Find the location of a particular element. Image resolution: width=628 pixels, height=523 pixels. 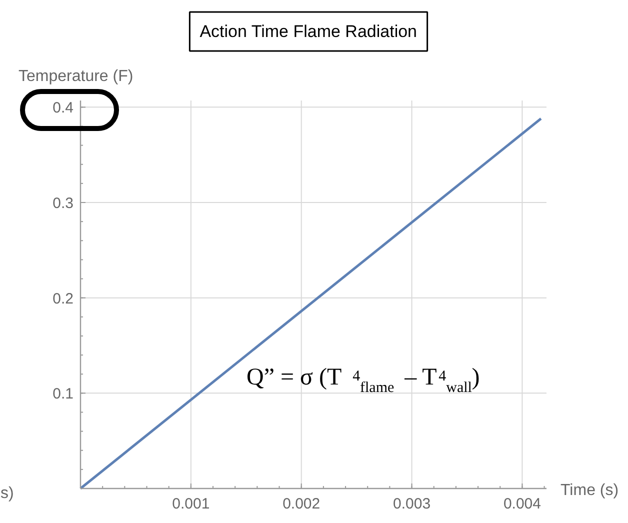

chart-title: Action Time Flame Radiation is located at coordinates (309, 31).